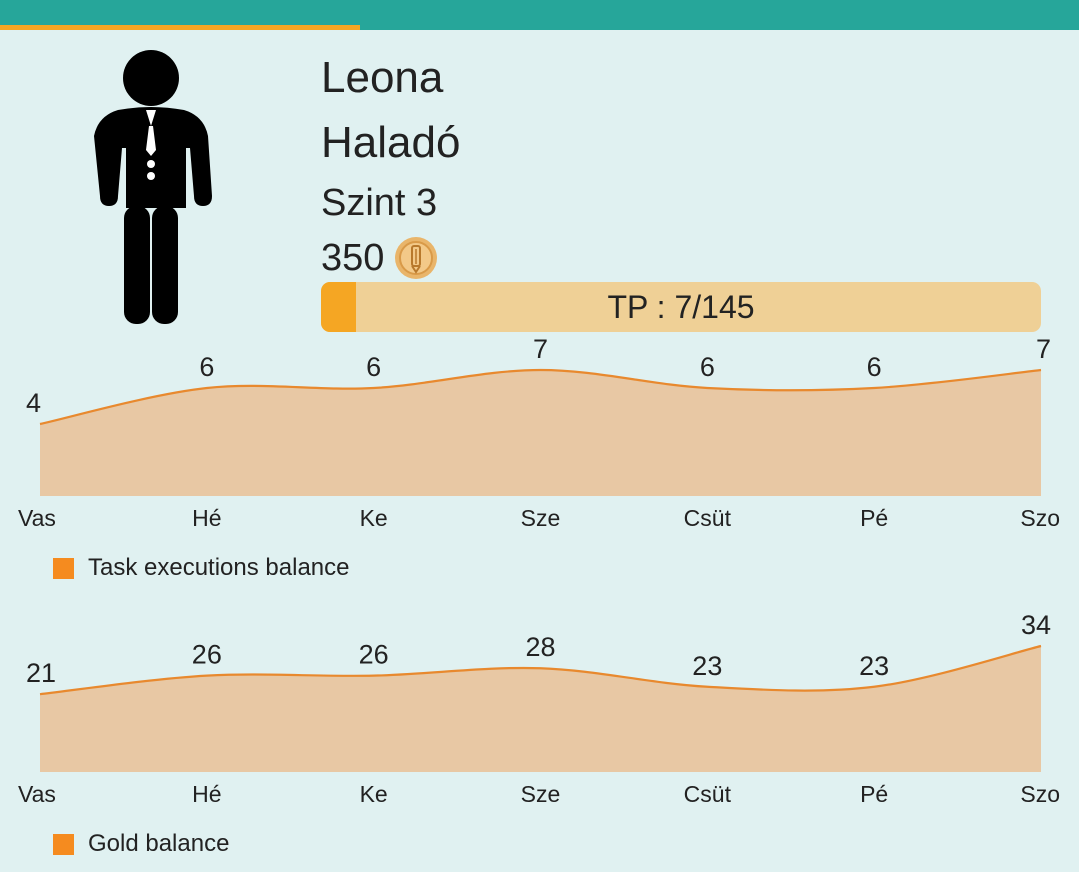 The width and height of the screenshot is (1079, 872). What do you see at coordinates (1036, 625) in the screenshot?
I see `data-label: 34` at bounding box center [1036, 625].